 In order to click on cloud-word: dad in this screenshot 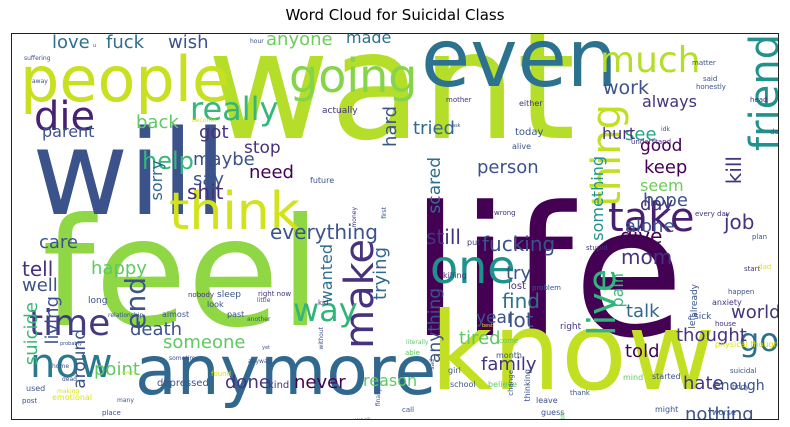, I will do `click(765, 267)`.